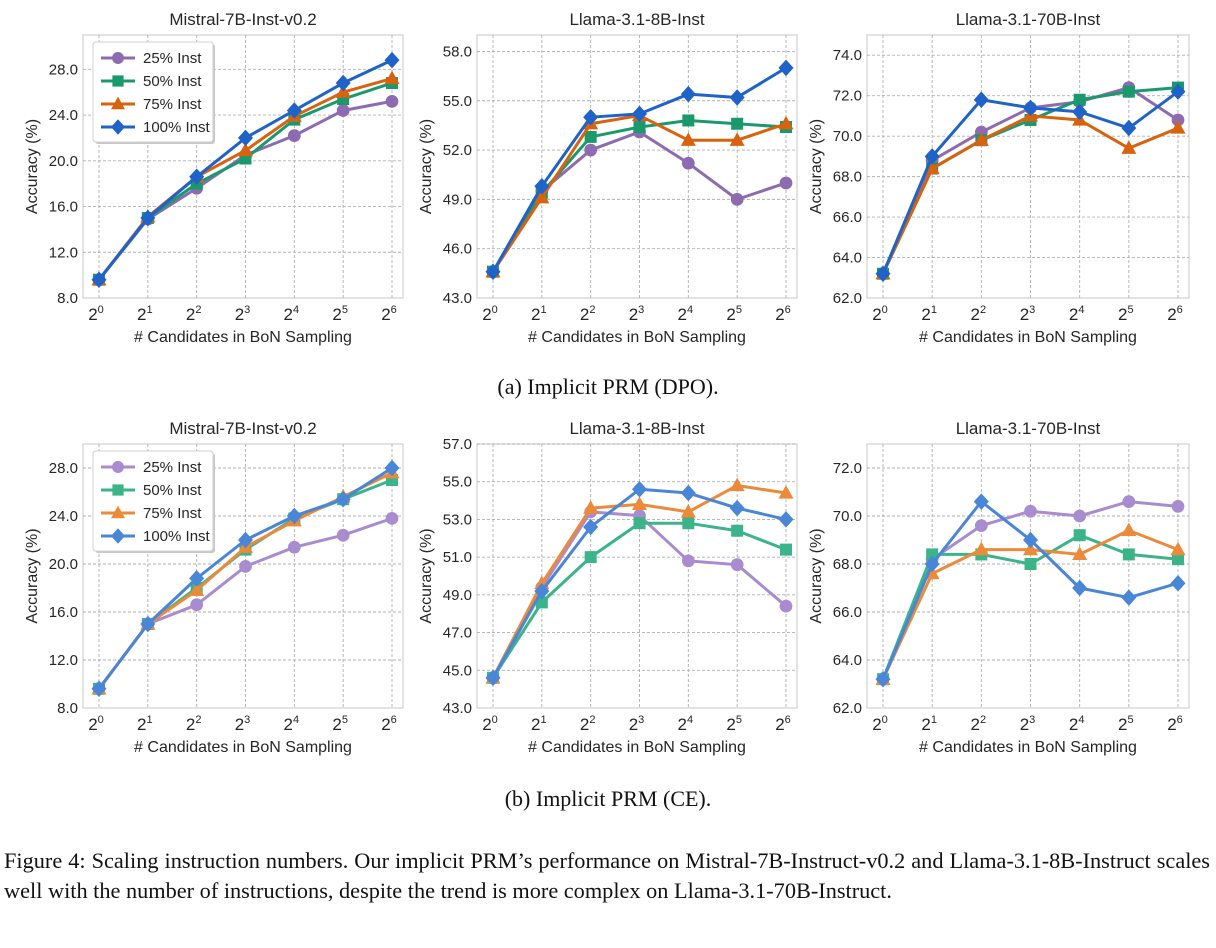  I want to click on legend-marker-triangle-icon, so click(118, 103).